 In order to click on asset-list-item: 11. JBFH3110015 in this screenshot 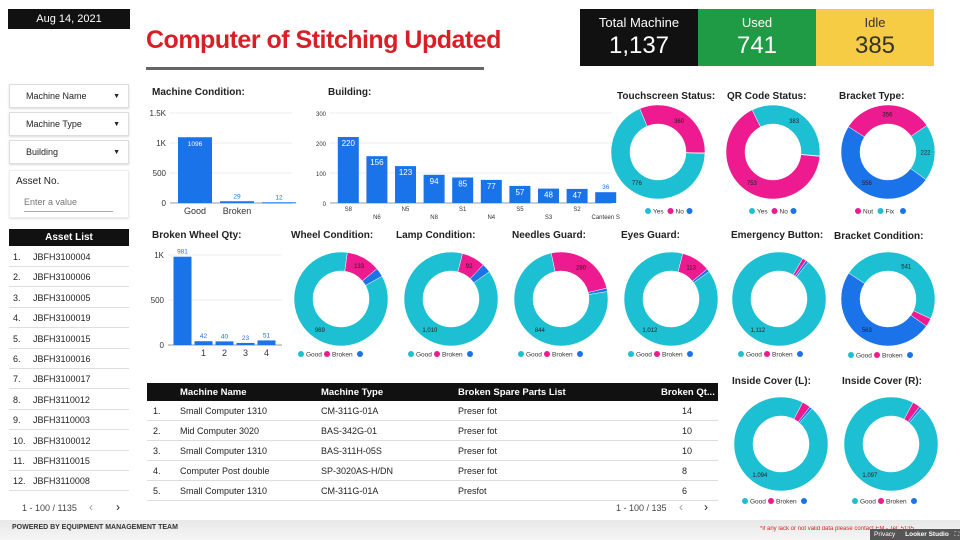, I will do `click(69, 461)`.